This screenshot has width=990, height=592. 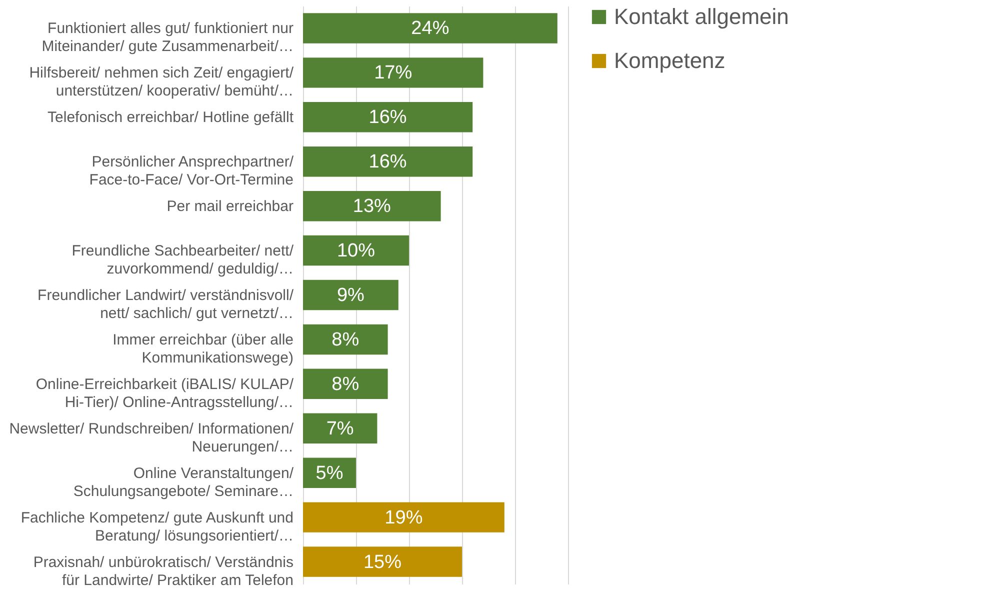 I want to click on data-label: 24%, so click(x=430, y=29).